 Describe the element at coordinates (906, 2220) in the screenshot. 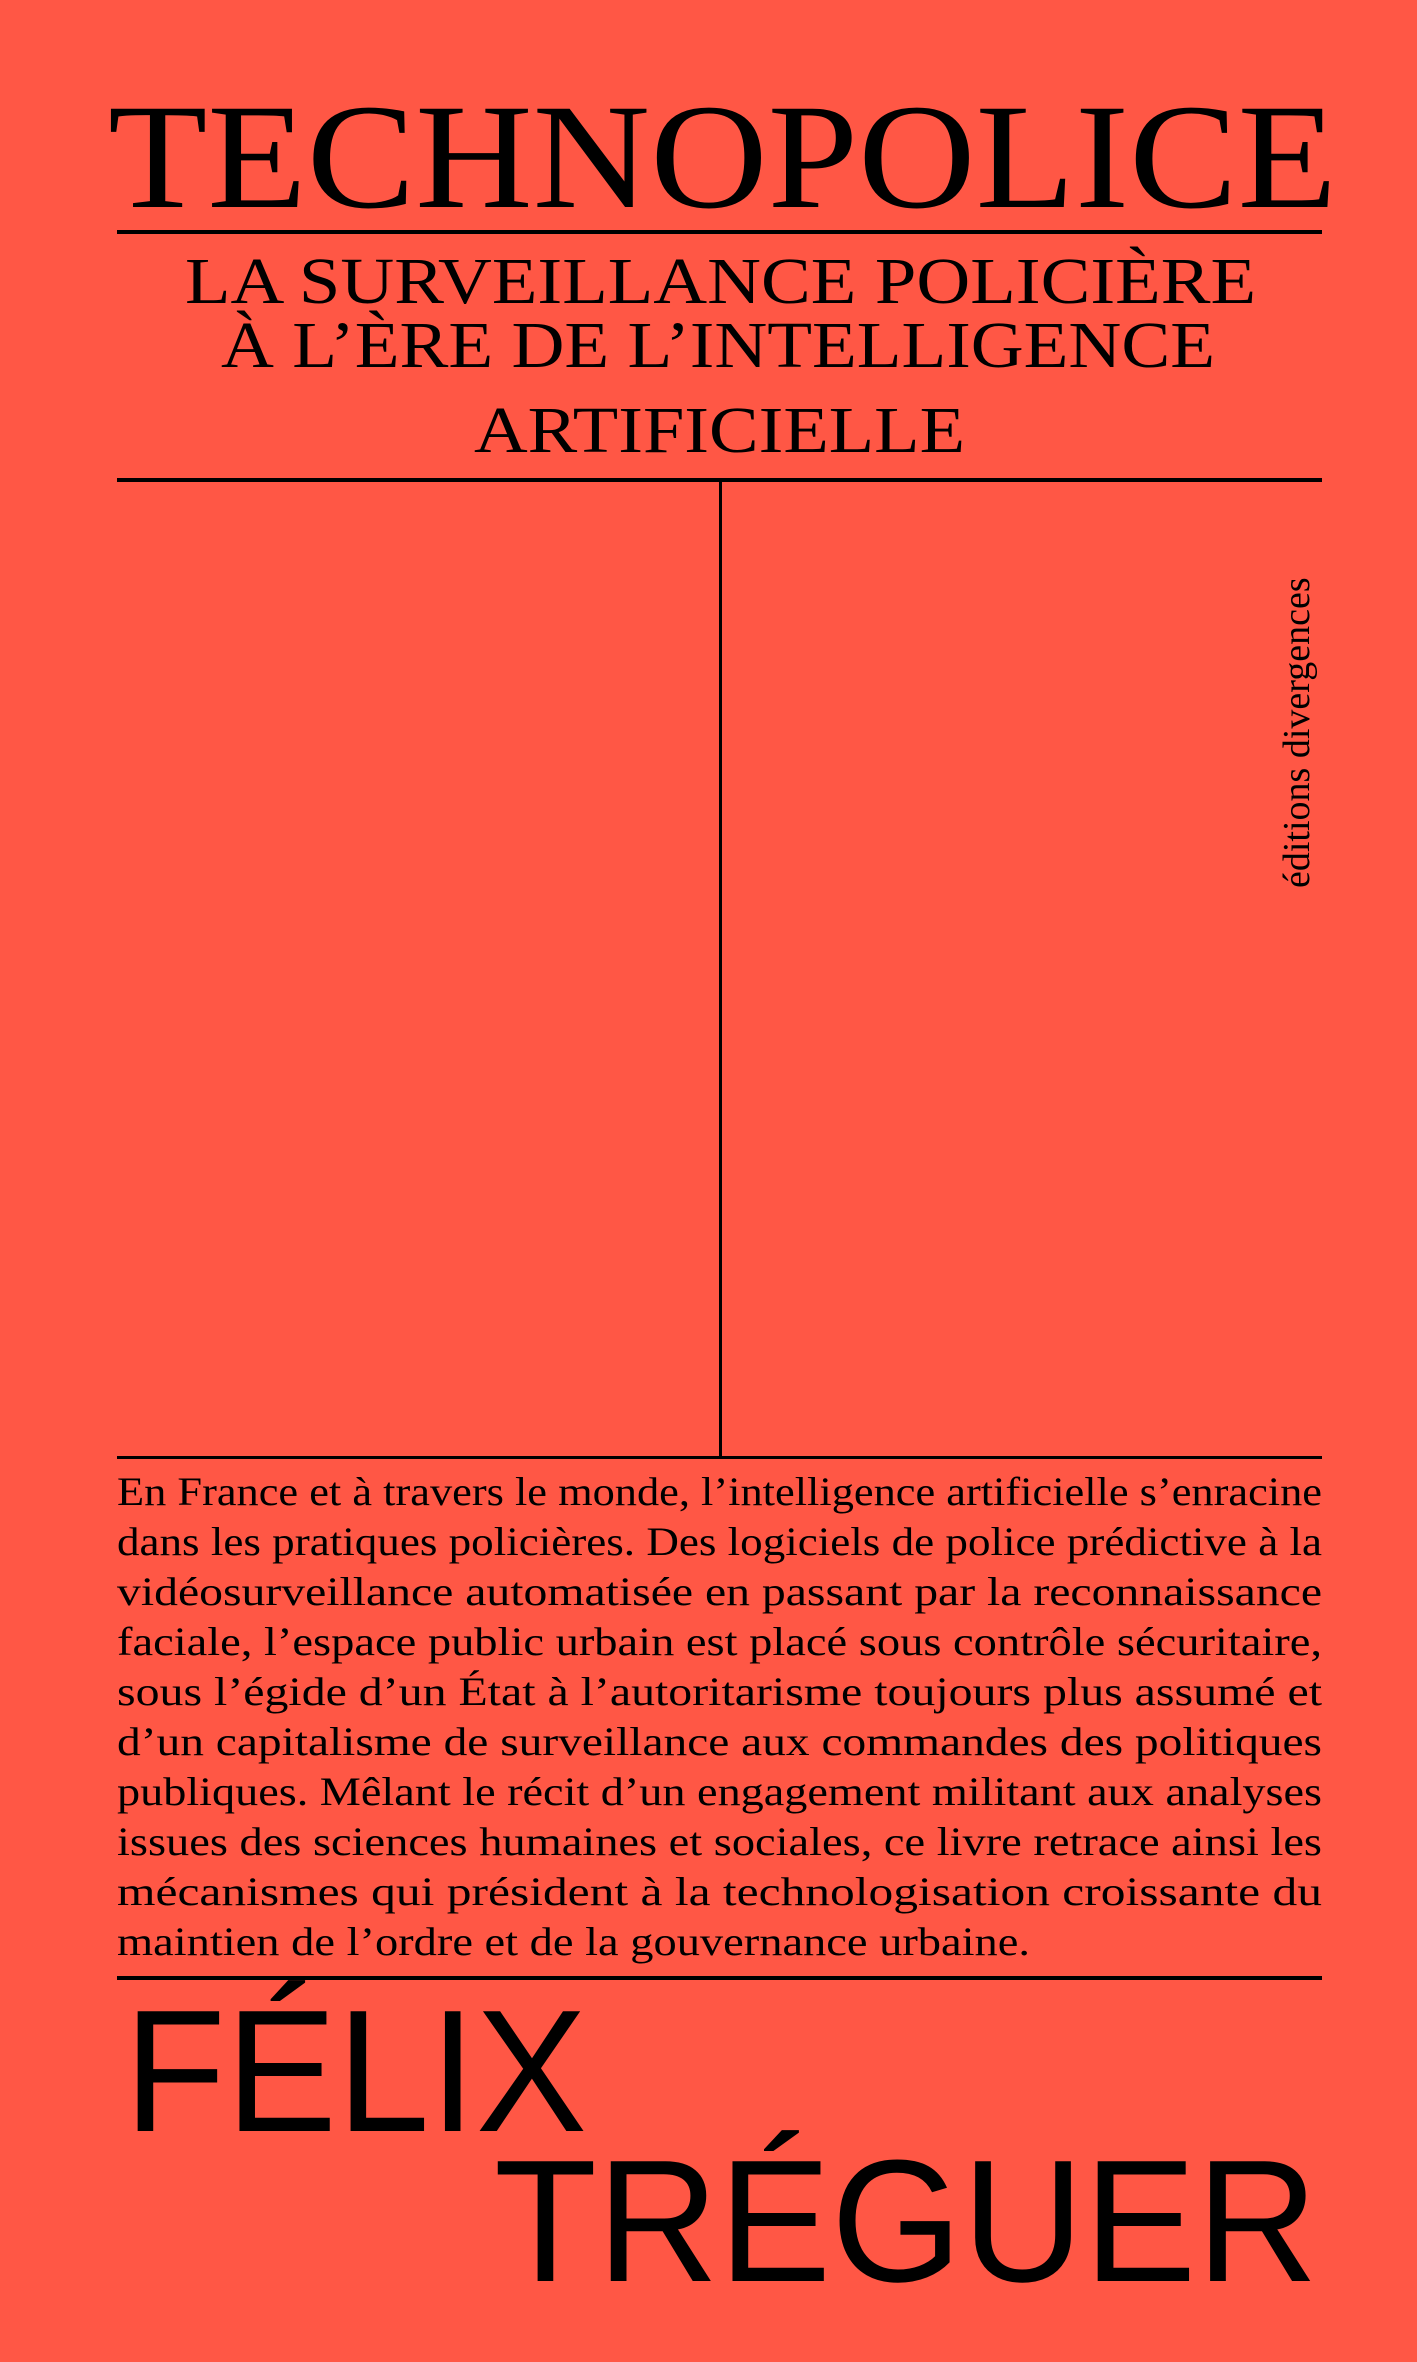

I see `author-last-name: TRÉGUER` at that location.